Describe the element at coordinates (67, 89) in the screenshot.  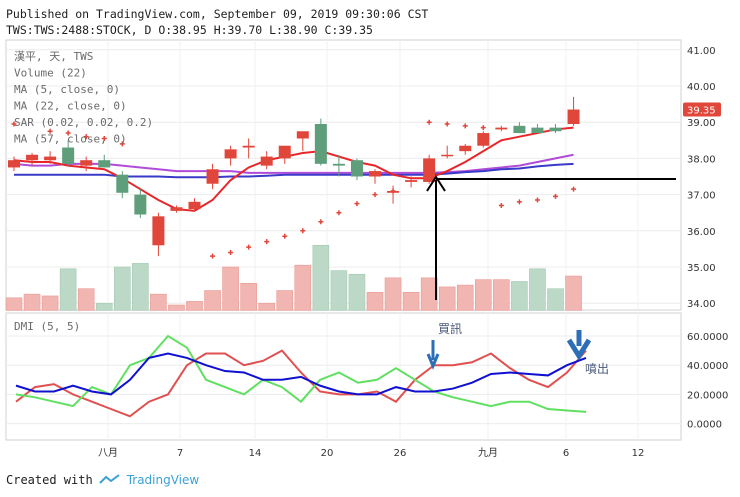
I see `legend-item: MA (5, close, 0)` at that location.